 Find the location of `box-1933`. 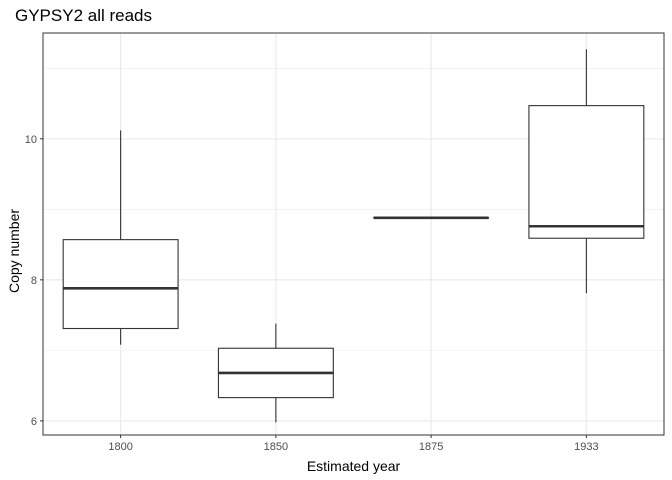

box-1933 is located at coordinates (586, 171).